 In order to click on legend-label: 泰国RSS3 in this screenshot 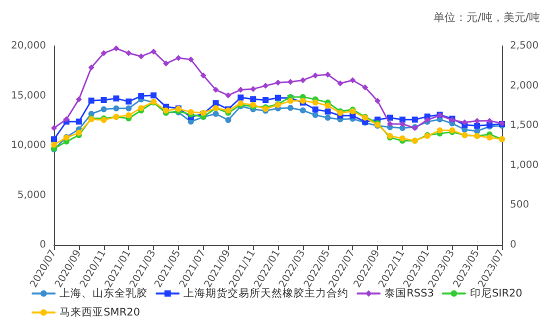, I will do `click(409, 294)`.